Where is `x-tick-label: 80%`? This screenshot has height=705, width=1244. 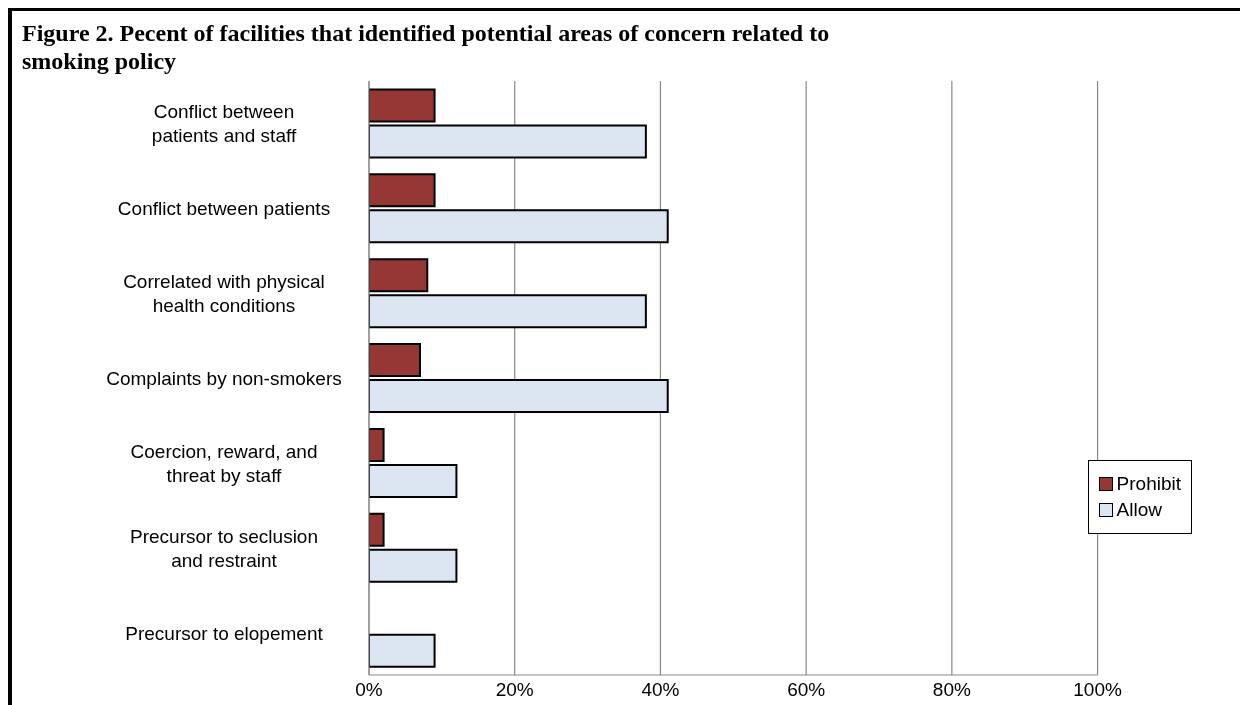
x-tick-label: 80% is located at coordinates (951, 690).